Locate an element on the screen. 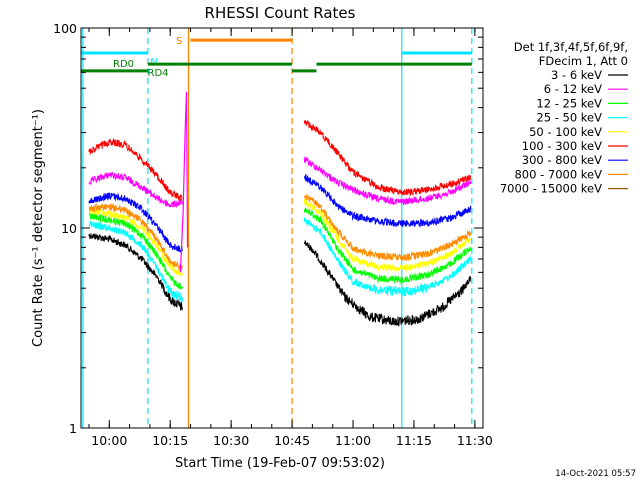  x-tick-label-5: 11:00 is located at coordinates (353, 440).